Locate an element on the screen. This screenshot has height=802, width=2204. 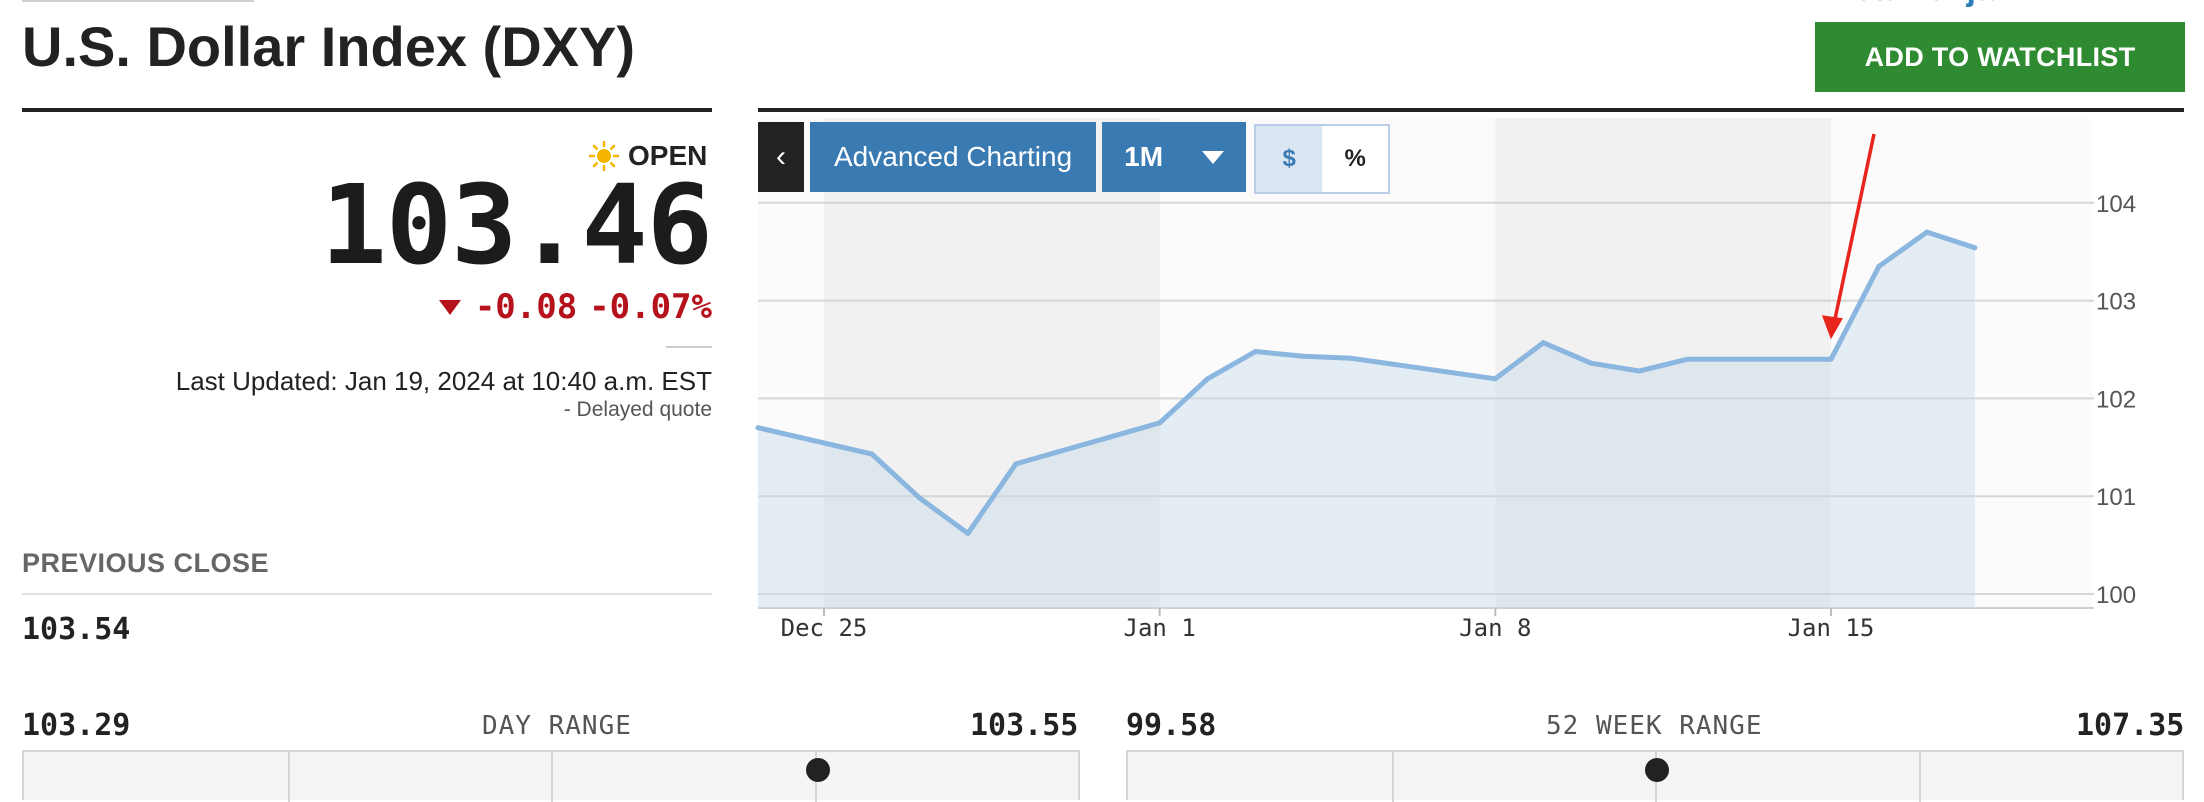
advanced-charting-button: Advanced Charting is located at coordinates (953, 157).